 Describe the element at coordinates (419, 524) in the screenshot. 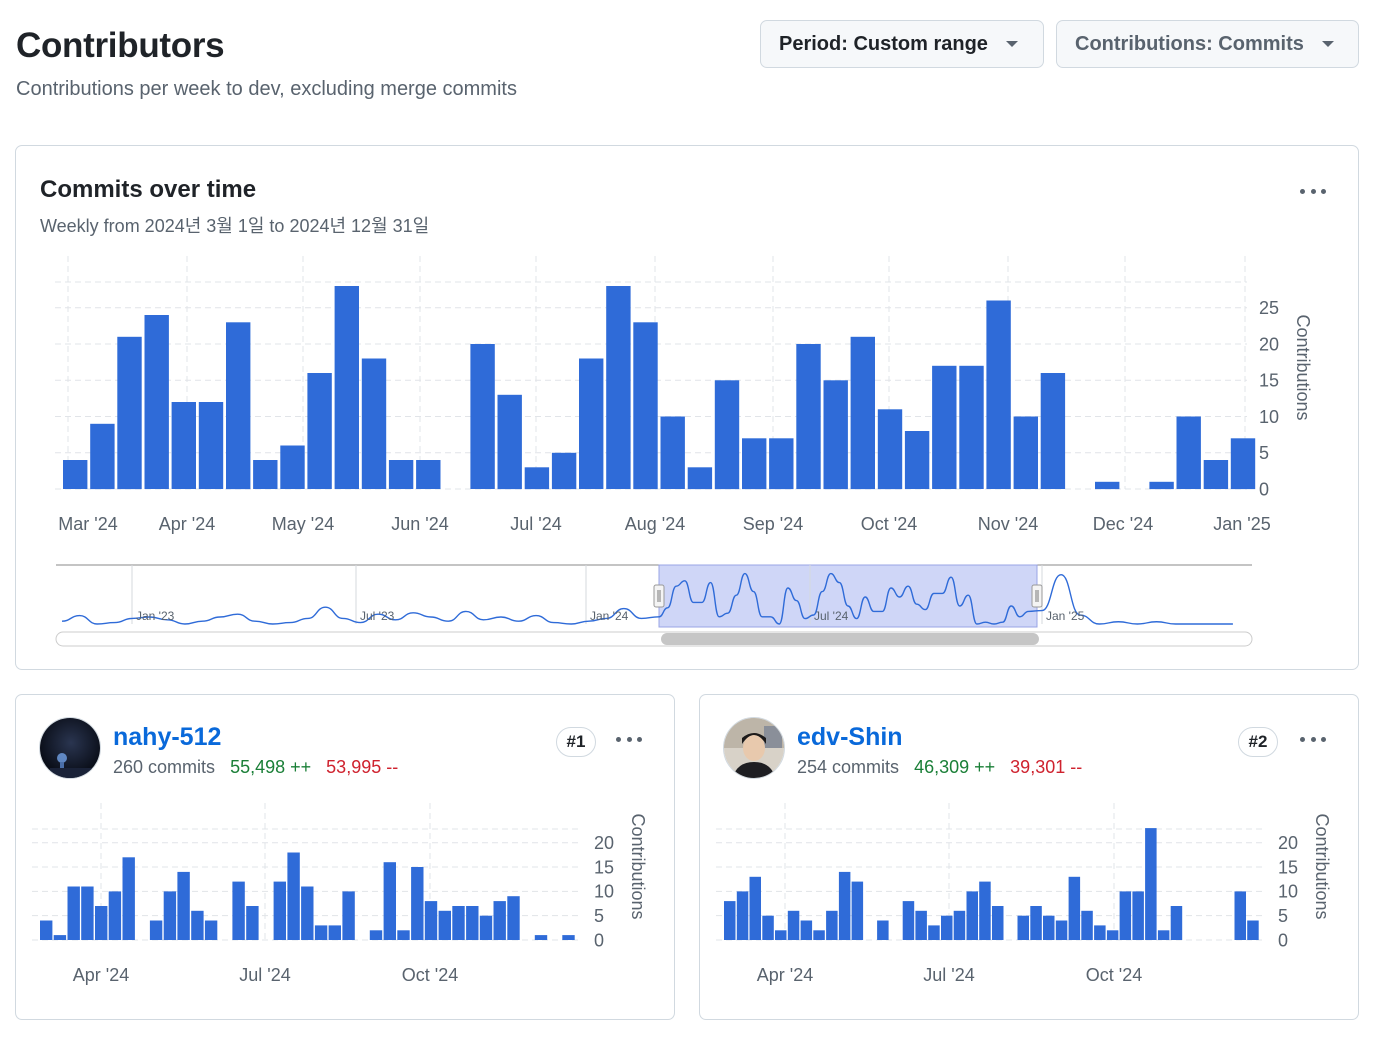

I see `x-tick-label: Jun '24` at that location.